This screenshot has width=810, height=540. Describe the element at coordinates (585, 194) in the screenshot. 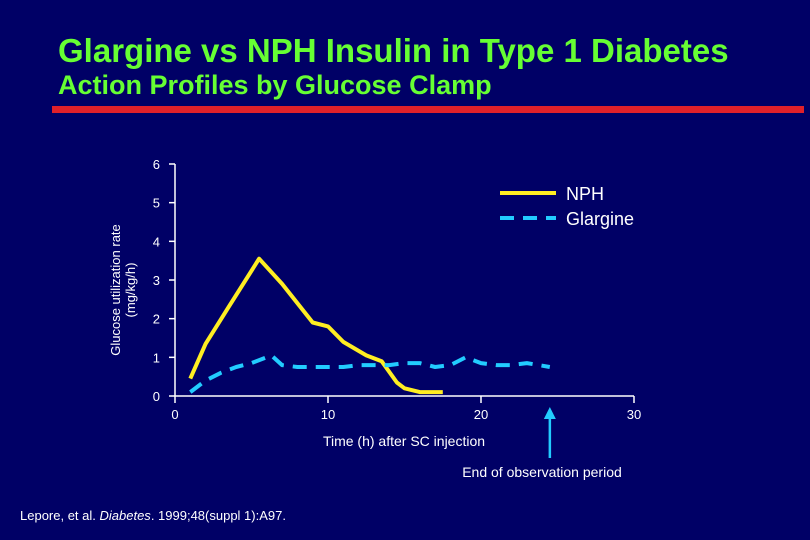

I see `legend-label-nph: NPH` at that location.